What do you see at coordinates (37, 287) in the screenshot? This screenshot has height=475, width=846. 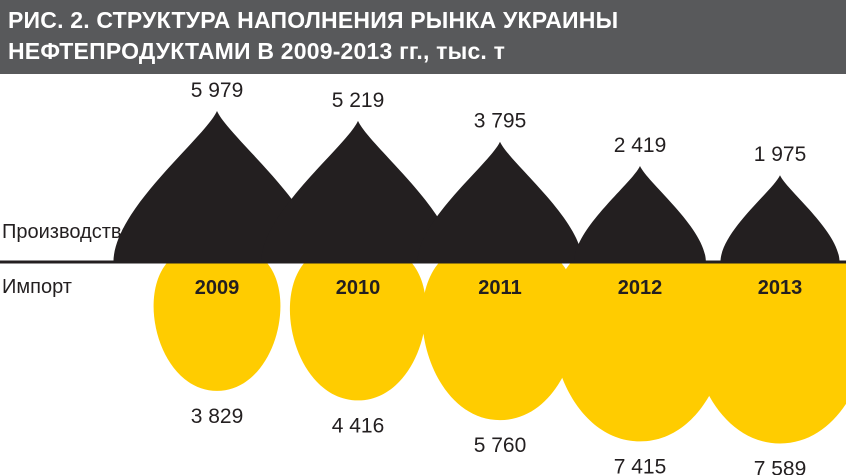 I see `import-row-label: Импорт` at bounding box center [37, 287].